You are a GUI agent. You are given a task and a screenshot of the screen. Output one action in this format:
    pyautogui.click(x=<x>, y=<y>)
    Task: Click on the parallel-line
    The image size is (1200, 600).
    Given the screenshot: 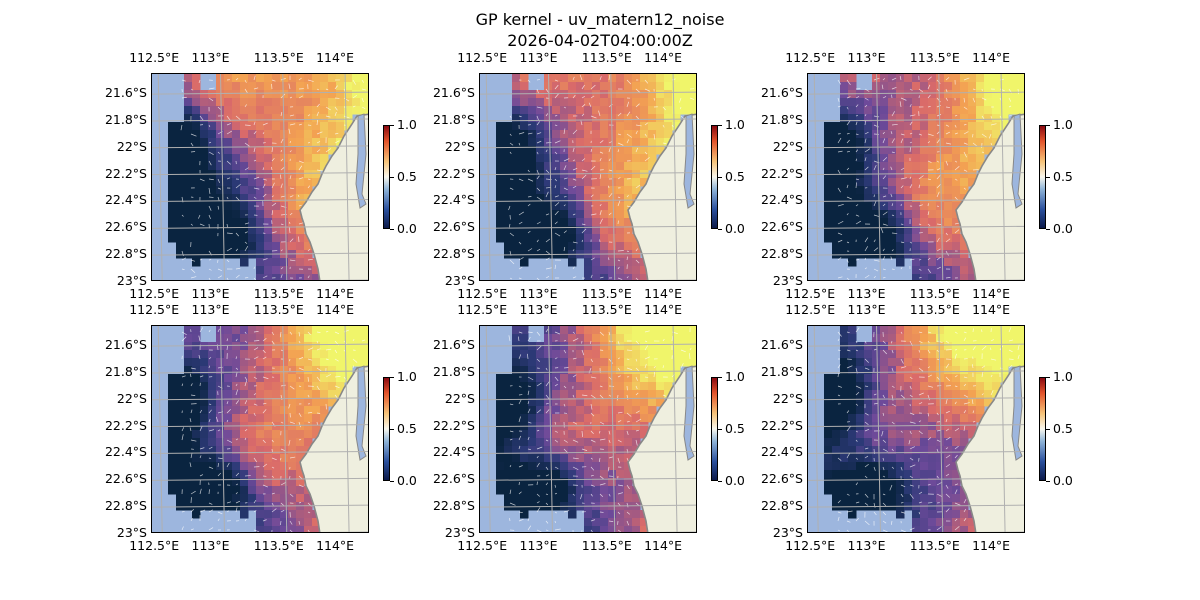 What is the action you would take?
    pyautogui.click(x=916, y=147)
    